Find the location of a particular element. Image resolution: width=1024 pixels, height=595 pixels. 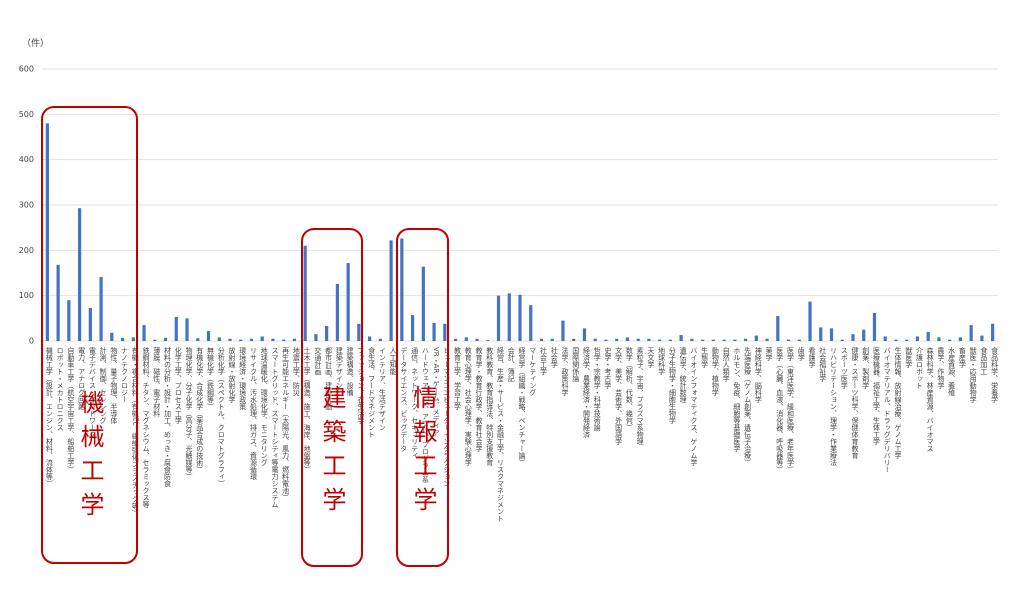

x-tick-label: 史学・考古学 is located at coordinates (608, 367).